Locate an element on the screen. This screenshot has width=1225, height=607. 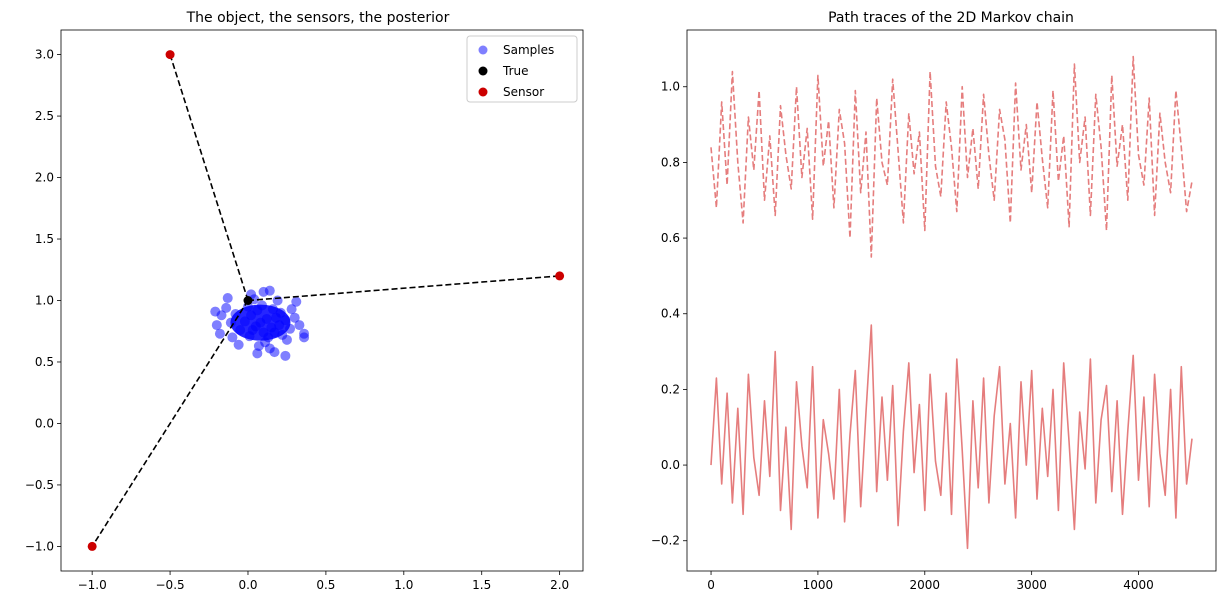
left-x-tick-label: 0.0 is located at coordinates (247, 585).